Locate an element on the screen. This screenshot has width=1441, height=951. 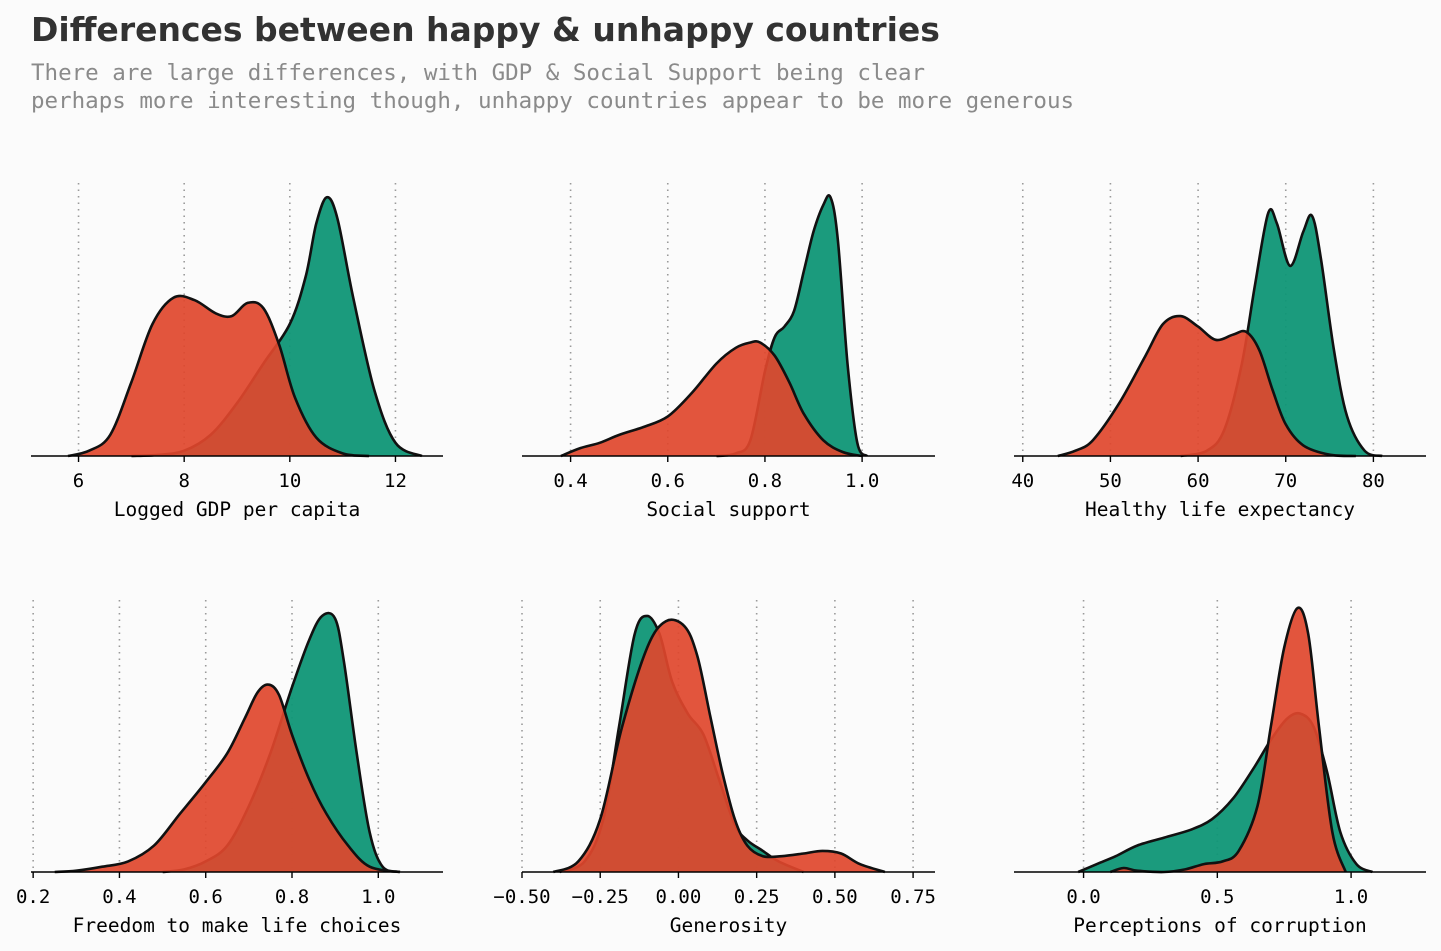
chart-panel-3: 40 50 60 70 80 Healthy life expectancy is located at coordinates (1218, 352).